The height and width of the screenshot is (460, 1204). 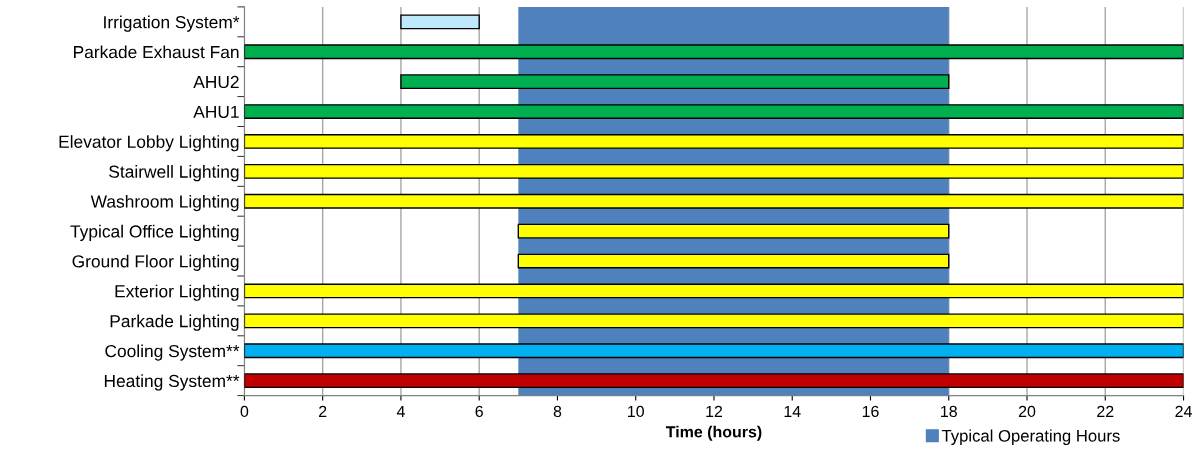 I want to click on x-tick-label: 12, so click(x=714, y=411).